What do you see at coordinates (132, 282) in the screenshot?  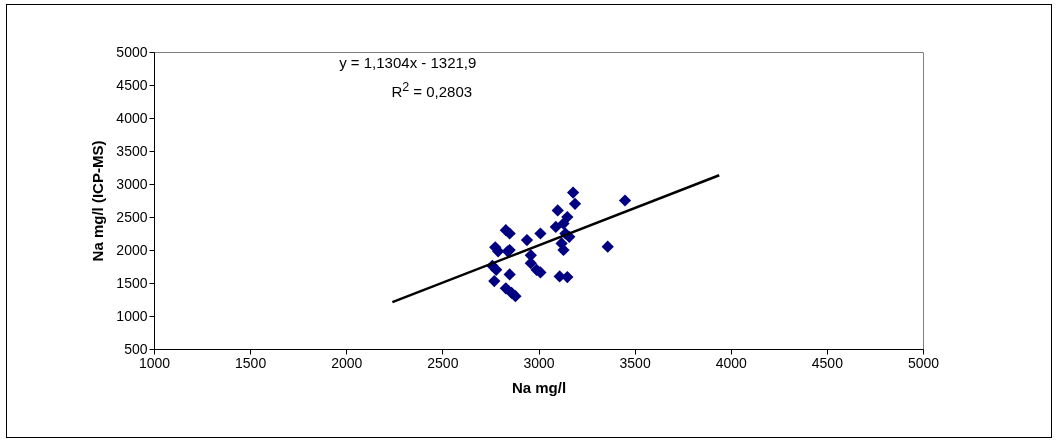 I see `y-tick-label: 1500` at bounding box center [132, 282].